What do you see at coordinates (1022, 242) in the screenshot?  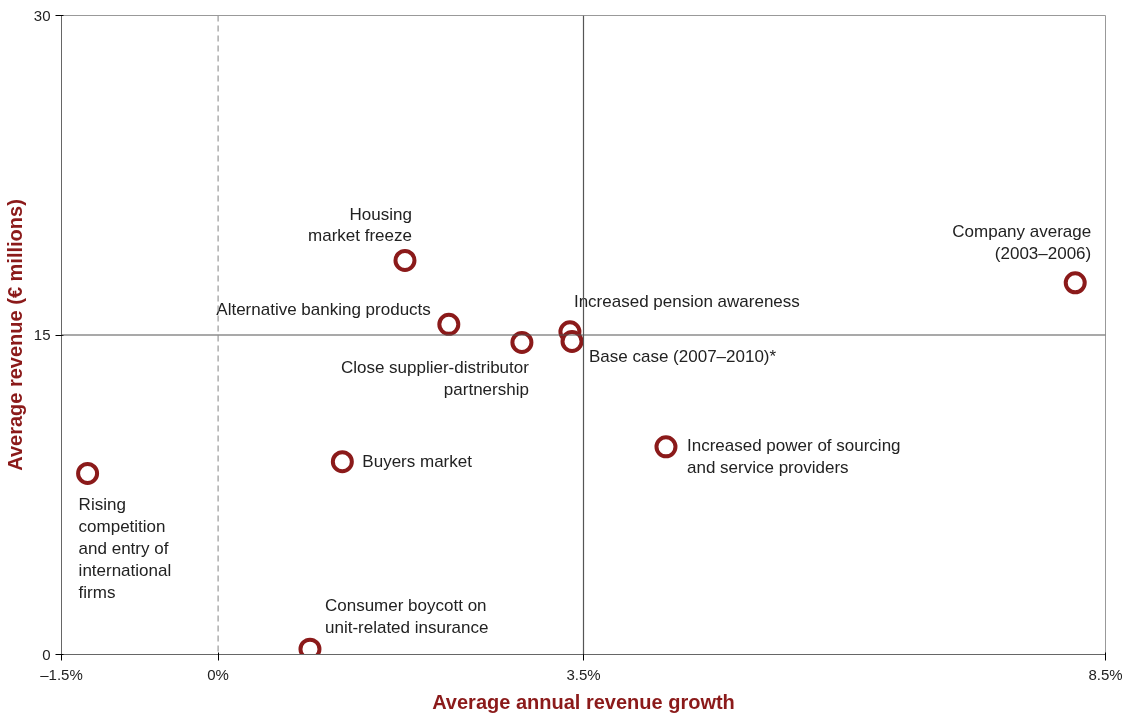 I see `annotation: Company average (2003–2006)` at bounding box center [1022, 242].